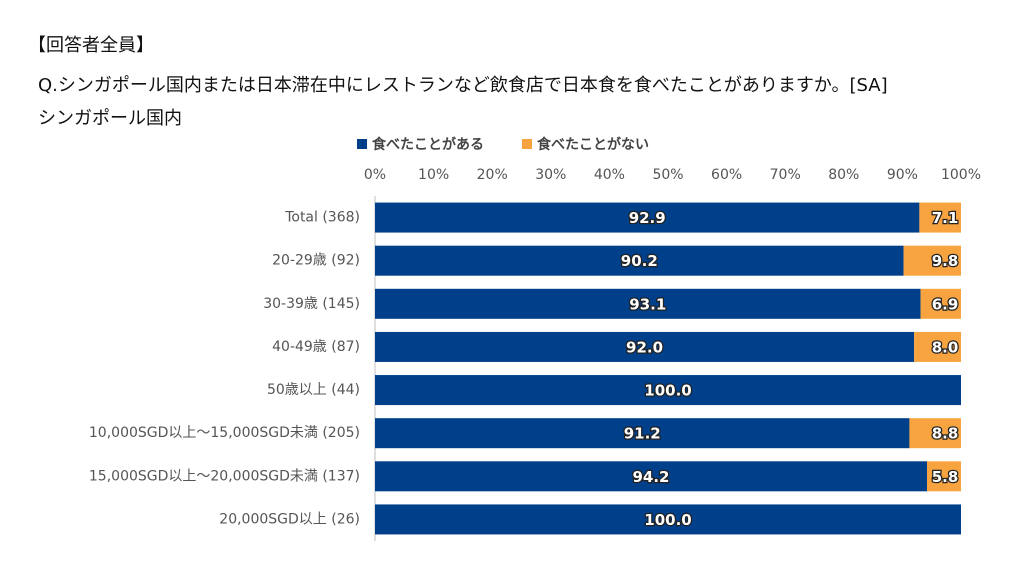  Describe the element at coordinates (945, 261) in the screenshot. I see `data-label: 9.8` at that location.